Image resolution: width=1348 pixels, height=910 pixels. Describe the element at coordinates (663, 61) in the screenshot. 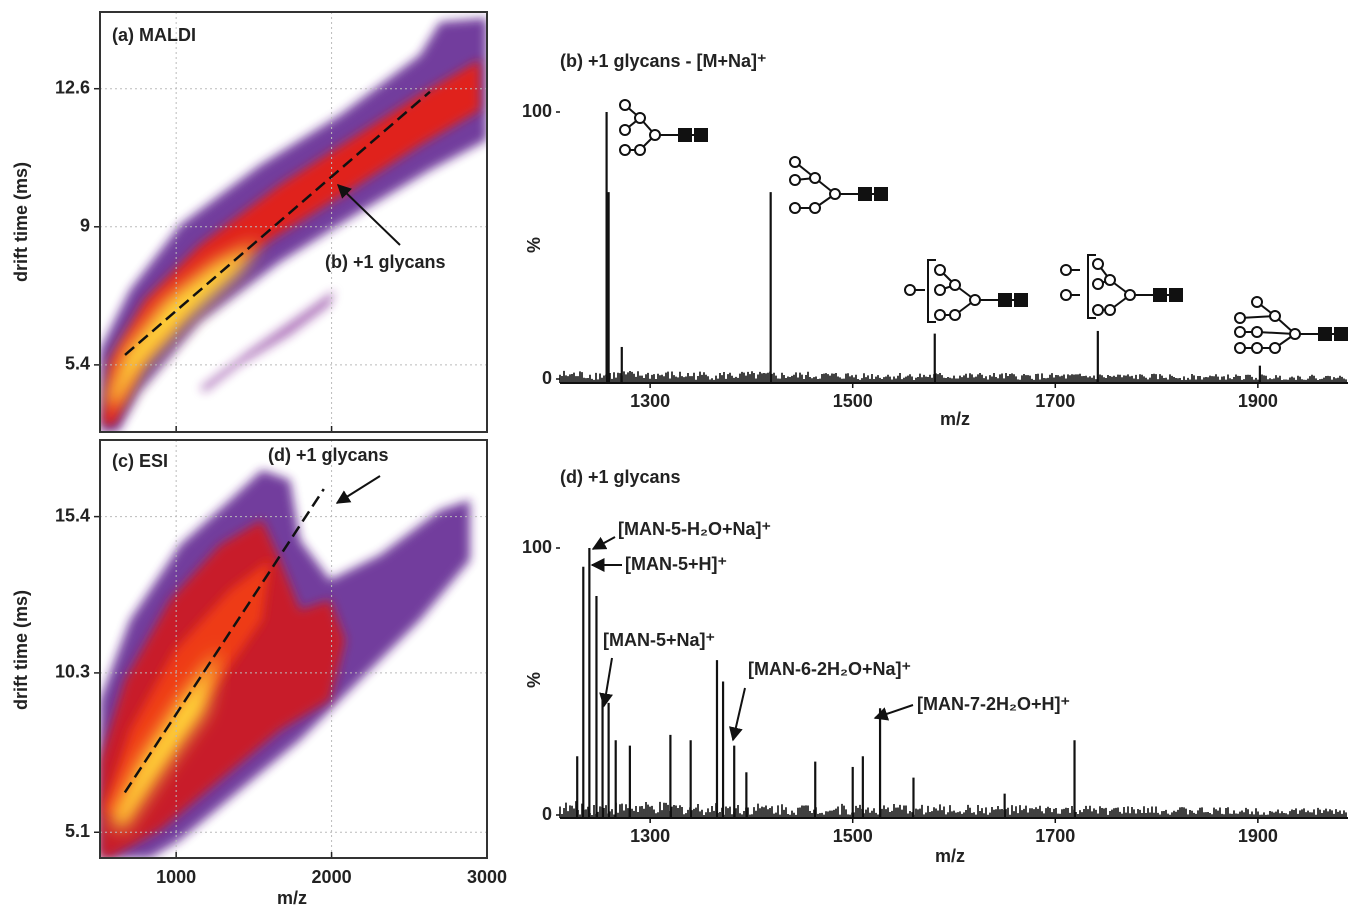

I see `panel-title: (b) +1 glycans - [M+Na]⁺` at that location.